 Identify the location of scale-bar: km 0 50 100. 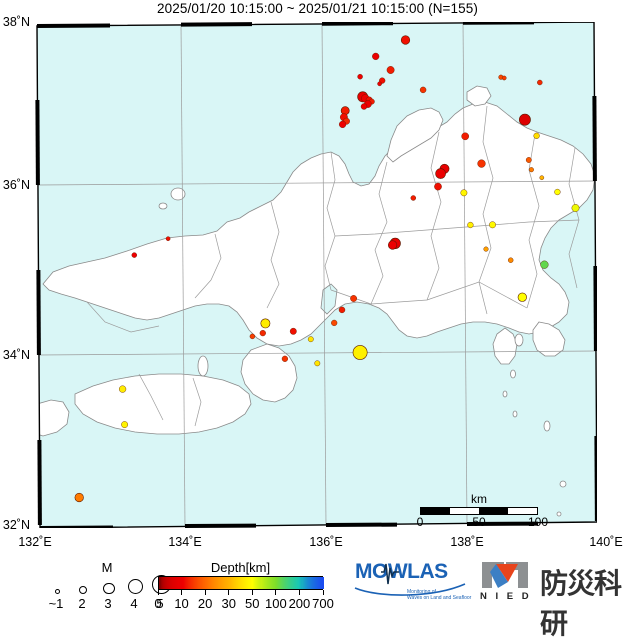
(479, 510).